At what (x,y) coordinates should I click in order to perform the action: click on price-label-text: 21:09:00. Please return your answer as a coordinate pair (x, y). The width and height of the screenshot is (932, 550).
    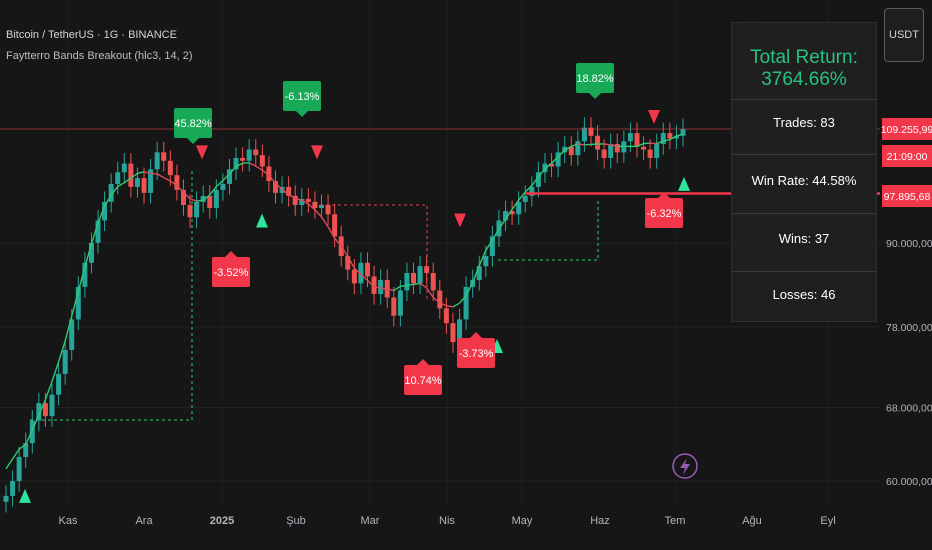
    Looking at the image, I should click on (907, 157).